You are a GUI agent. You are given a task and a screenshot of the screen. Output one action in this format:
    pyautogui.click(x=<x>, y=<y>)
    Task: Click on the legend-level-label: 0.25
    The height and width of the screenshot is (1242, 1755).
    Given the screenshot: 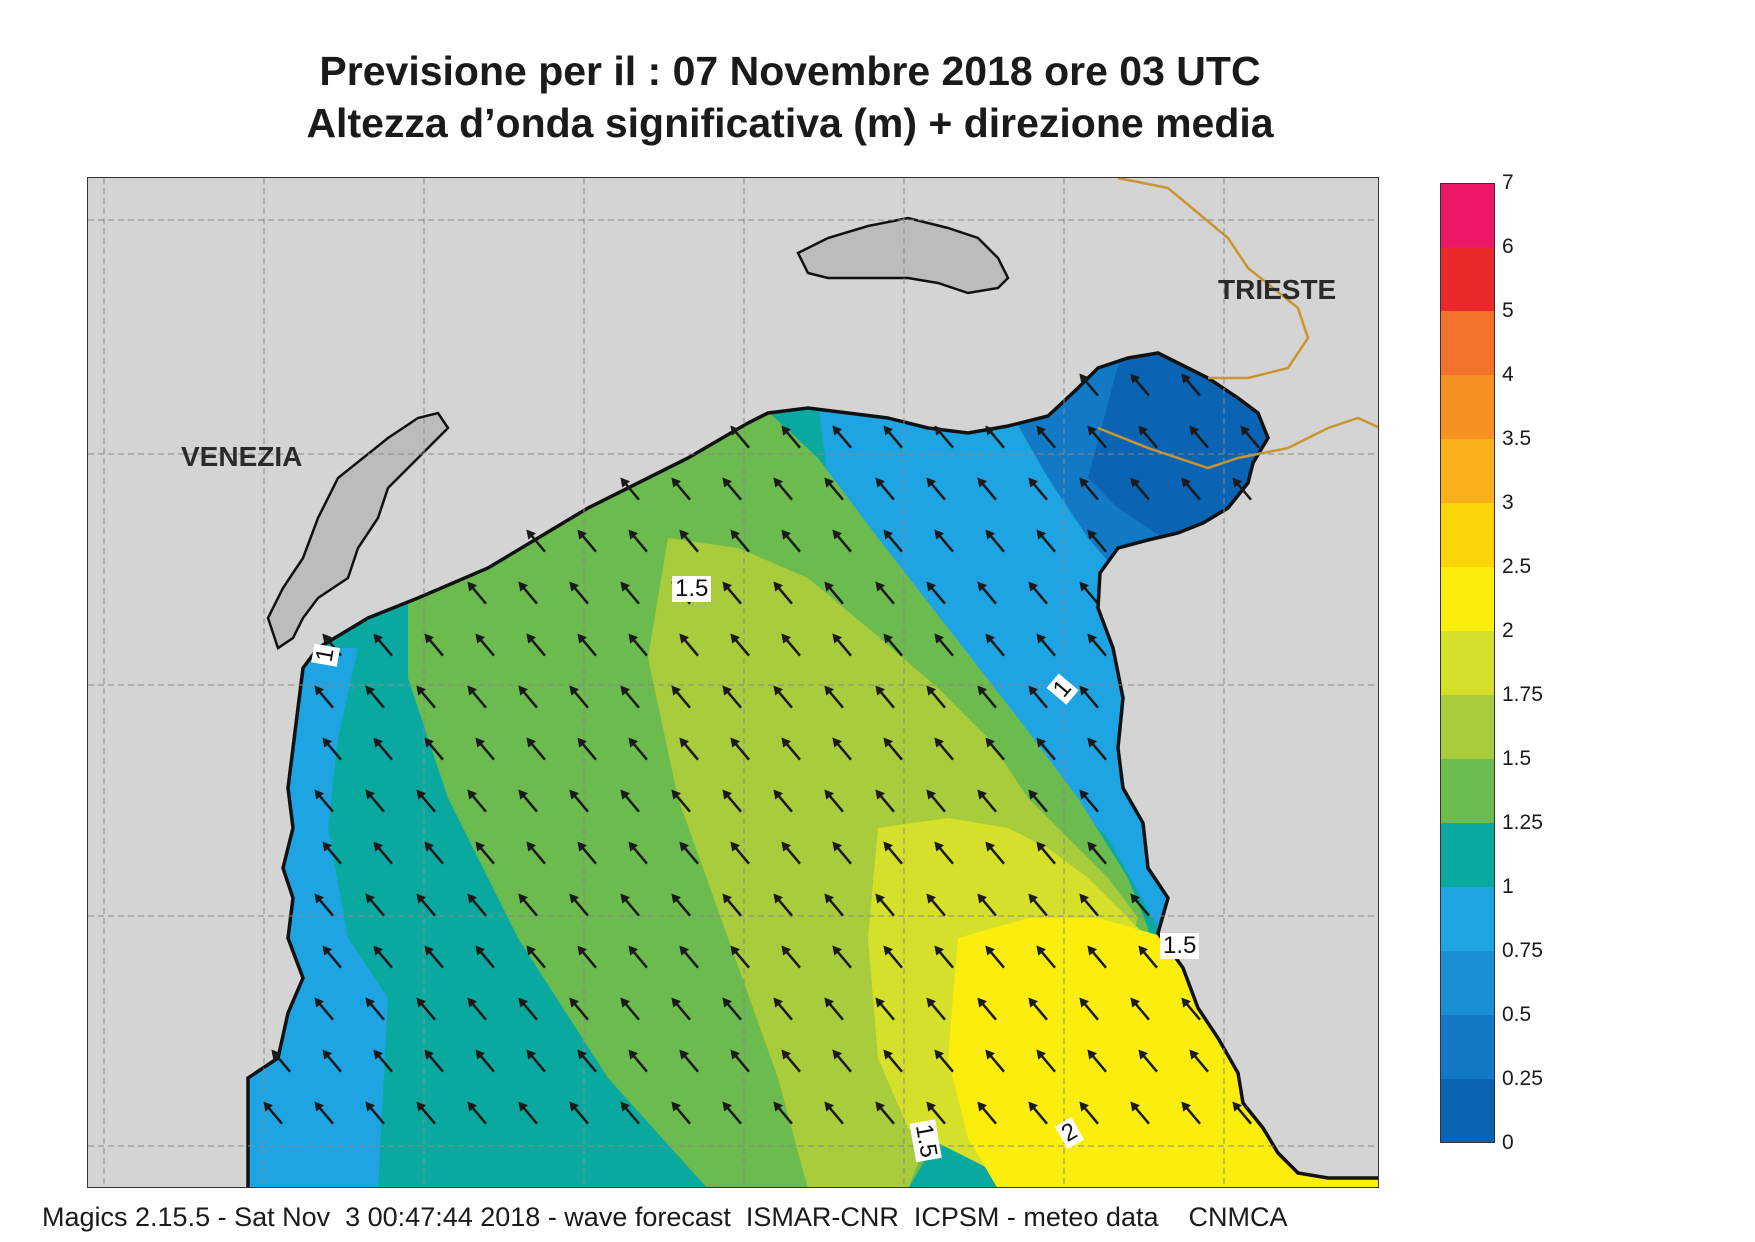 What is the action you would take?
    pyautogui.click(x=1522, y=1078)
    